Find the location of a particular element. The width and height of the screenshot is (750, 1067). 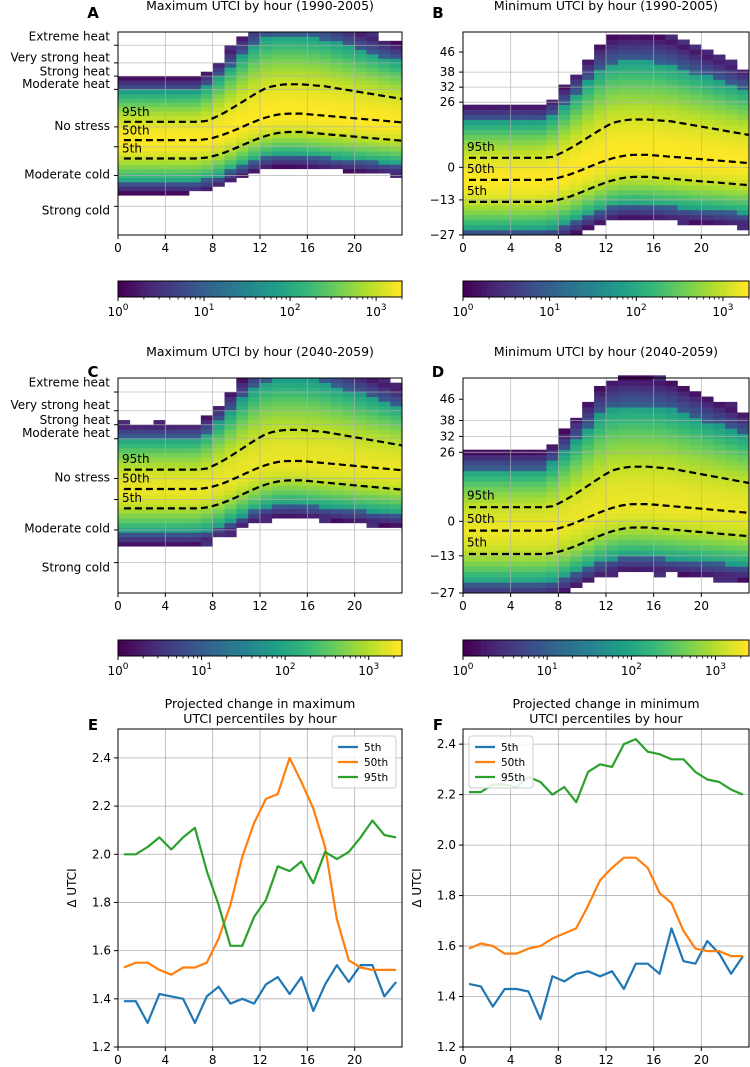

percentile-curve-50th is located at coordinates (263, 127).